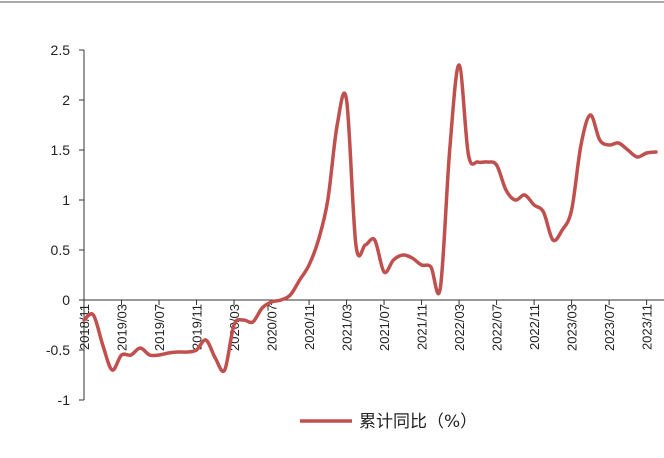 The height and width of the screenshot is (458, 664). What do you see at coordinates (58, 350) in the screenshot?
I see `y-tick-label: -0.5` at bounding box center [58, 350].